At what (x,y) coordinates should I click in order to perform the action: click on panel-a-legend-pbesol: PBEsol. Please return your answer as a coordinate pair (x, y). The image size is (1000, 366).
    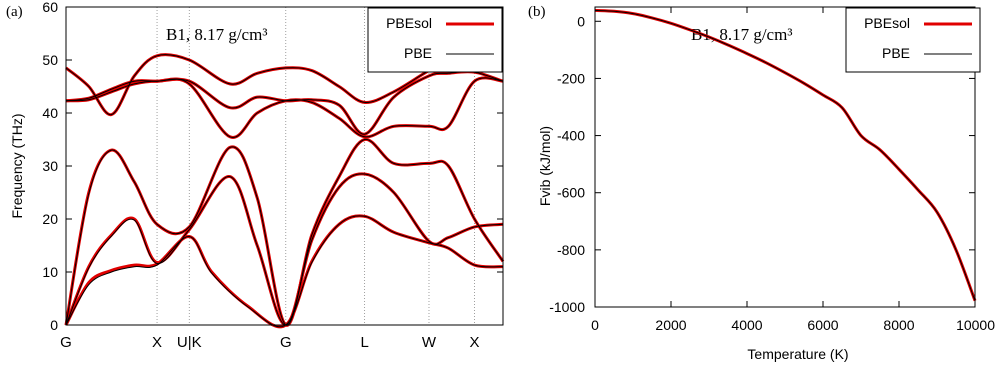
    Looking at the image, I should click on (409, 23).